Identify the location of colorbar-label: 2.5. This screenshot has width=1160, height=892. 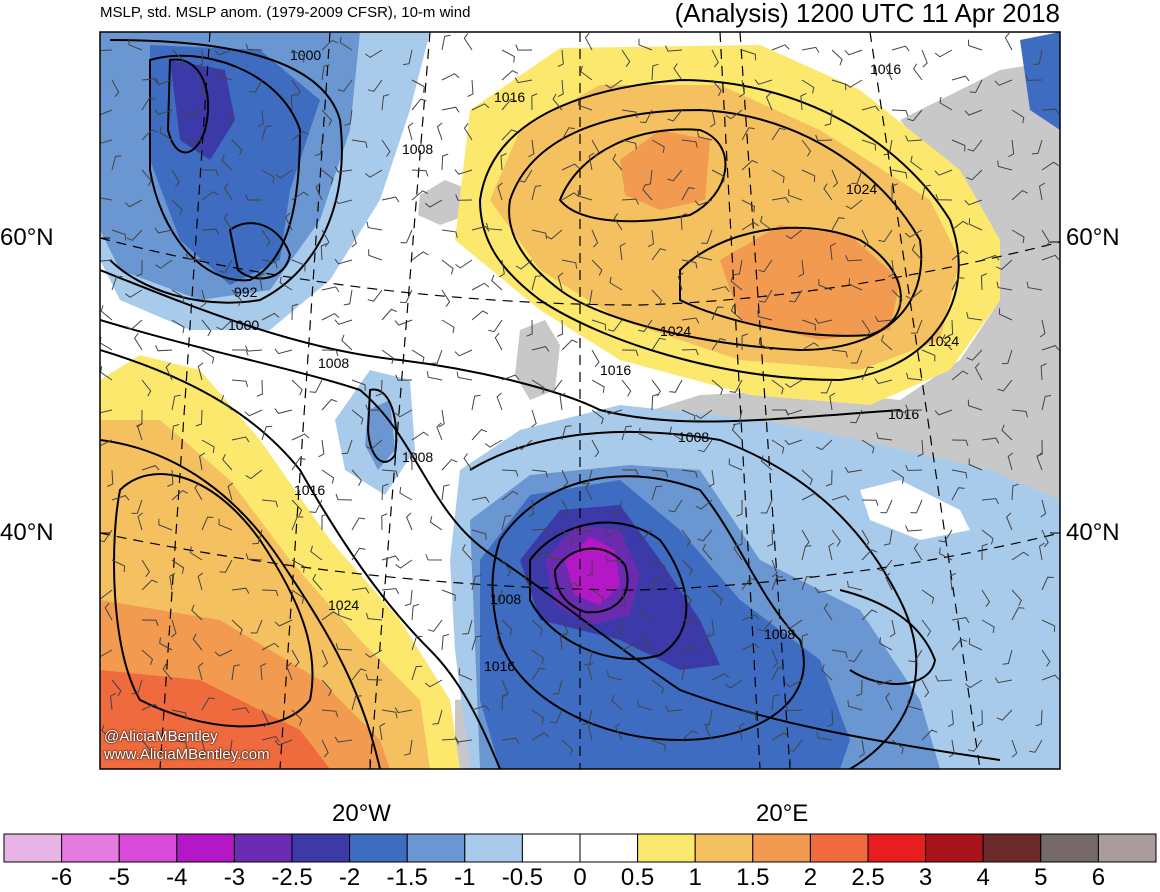
(868, 877).